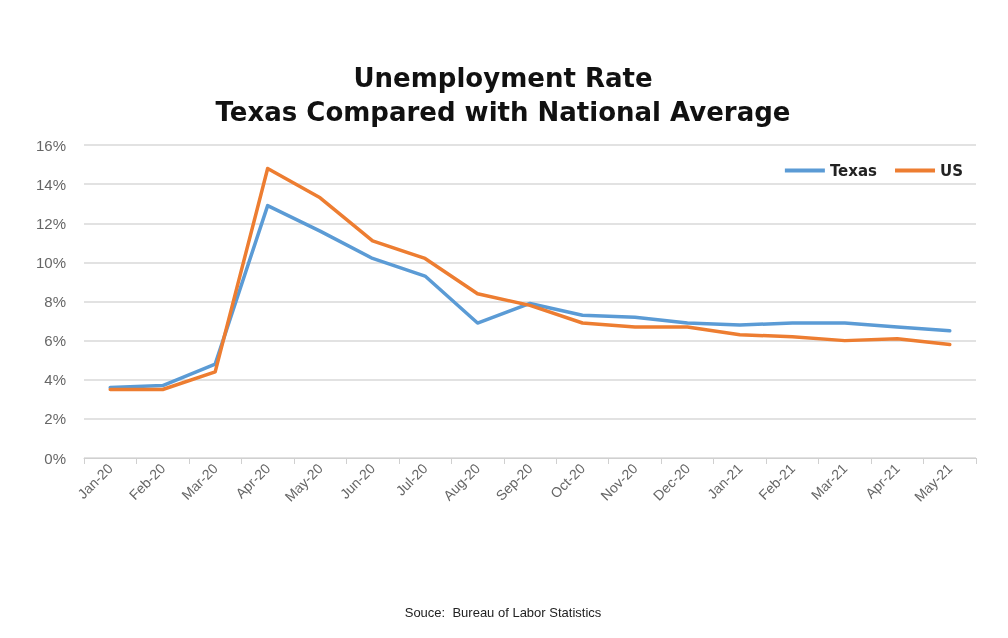 The height and width of the screenshot is (638, 1008). I want to click on legend-label: Texas, so click(853, 170).